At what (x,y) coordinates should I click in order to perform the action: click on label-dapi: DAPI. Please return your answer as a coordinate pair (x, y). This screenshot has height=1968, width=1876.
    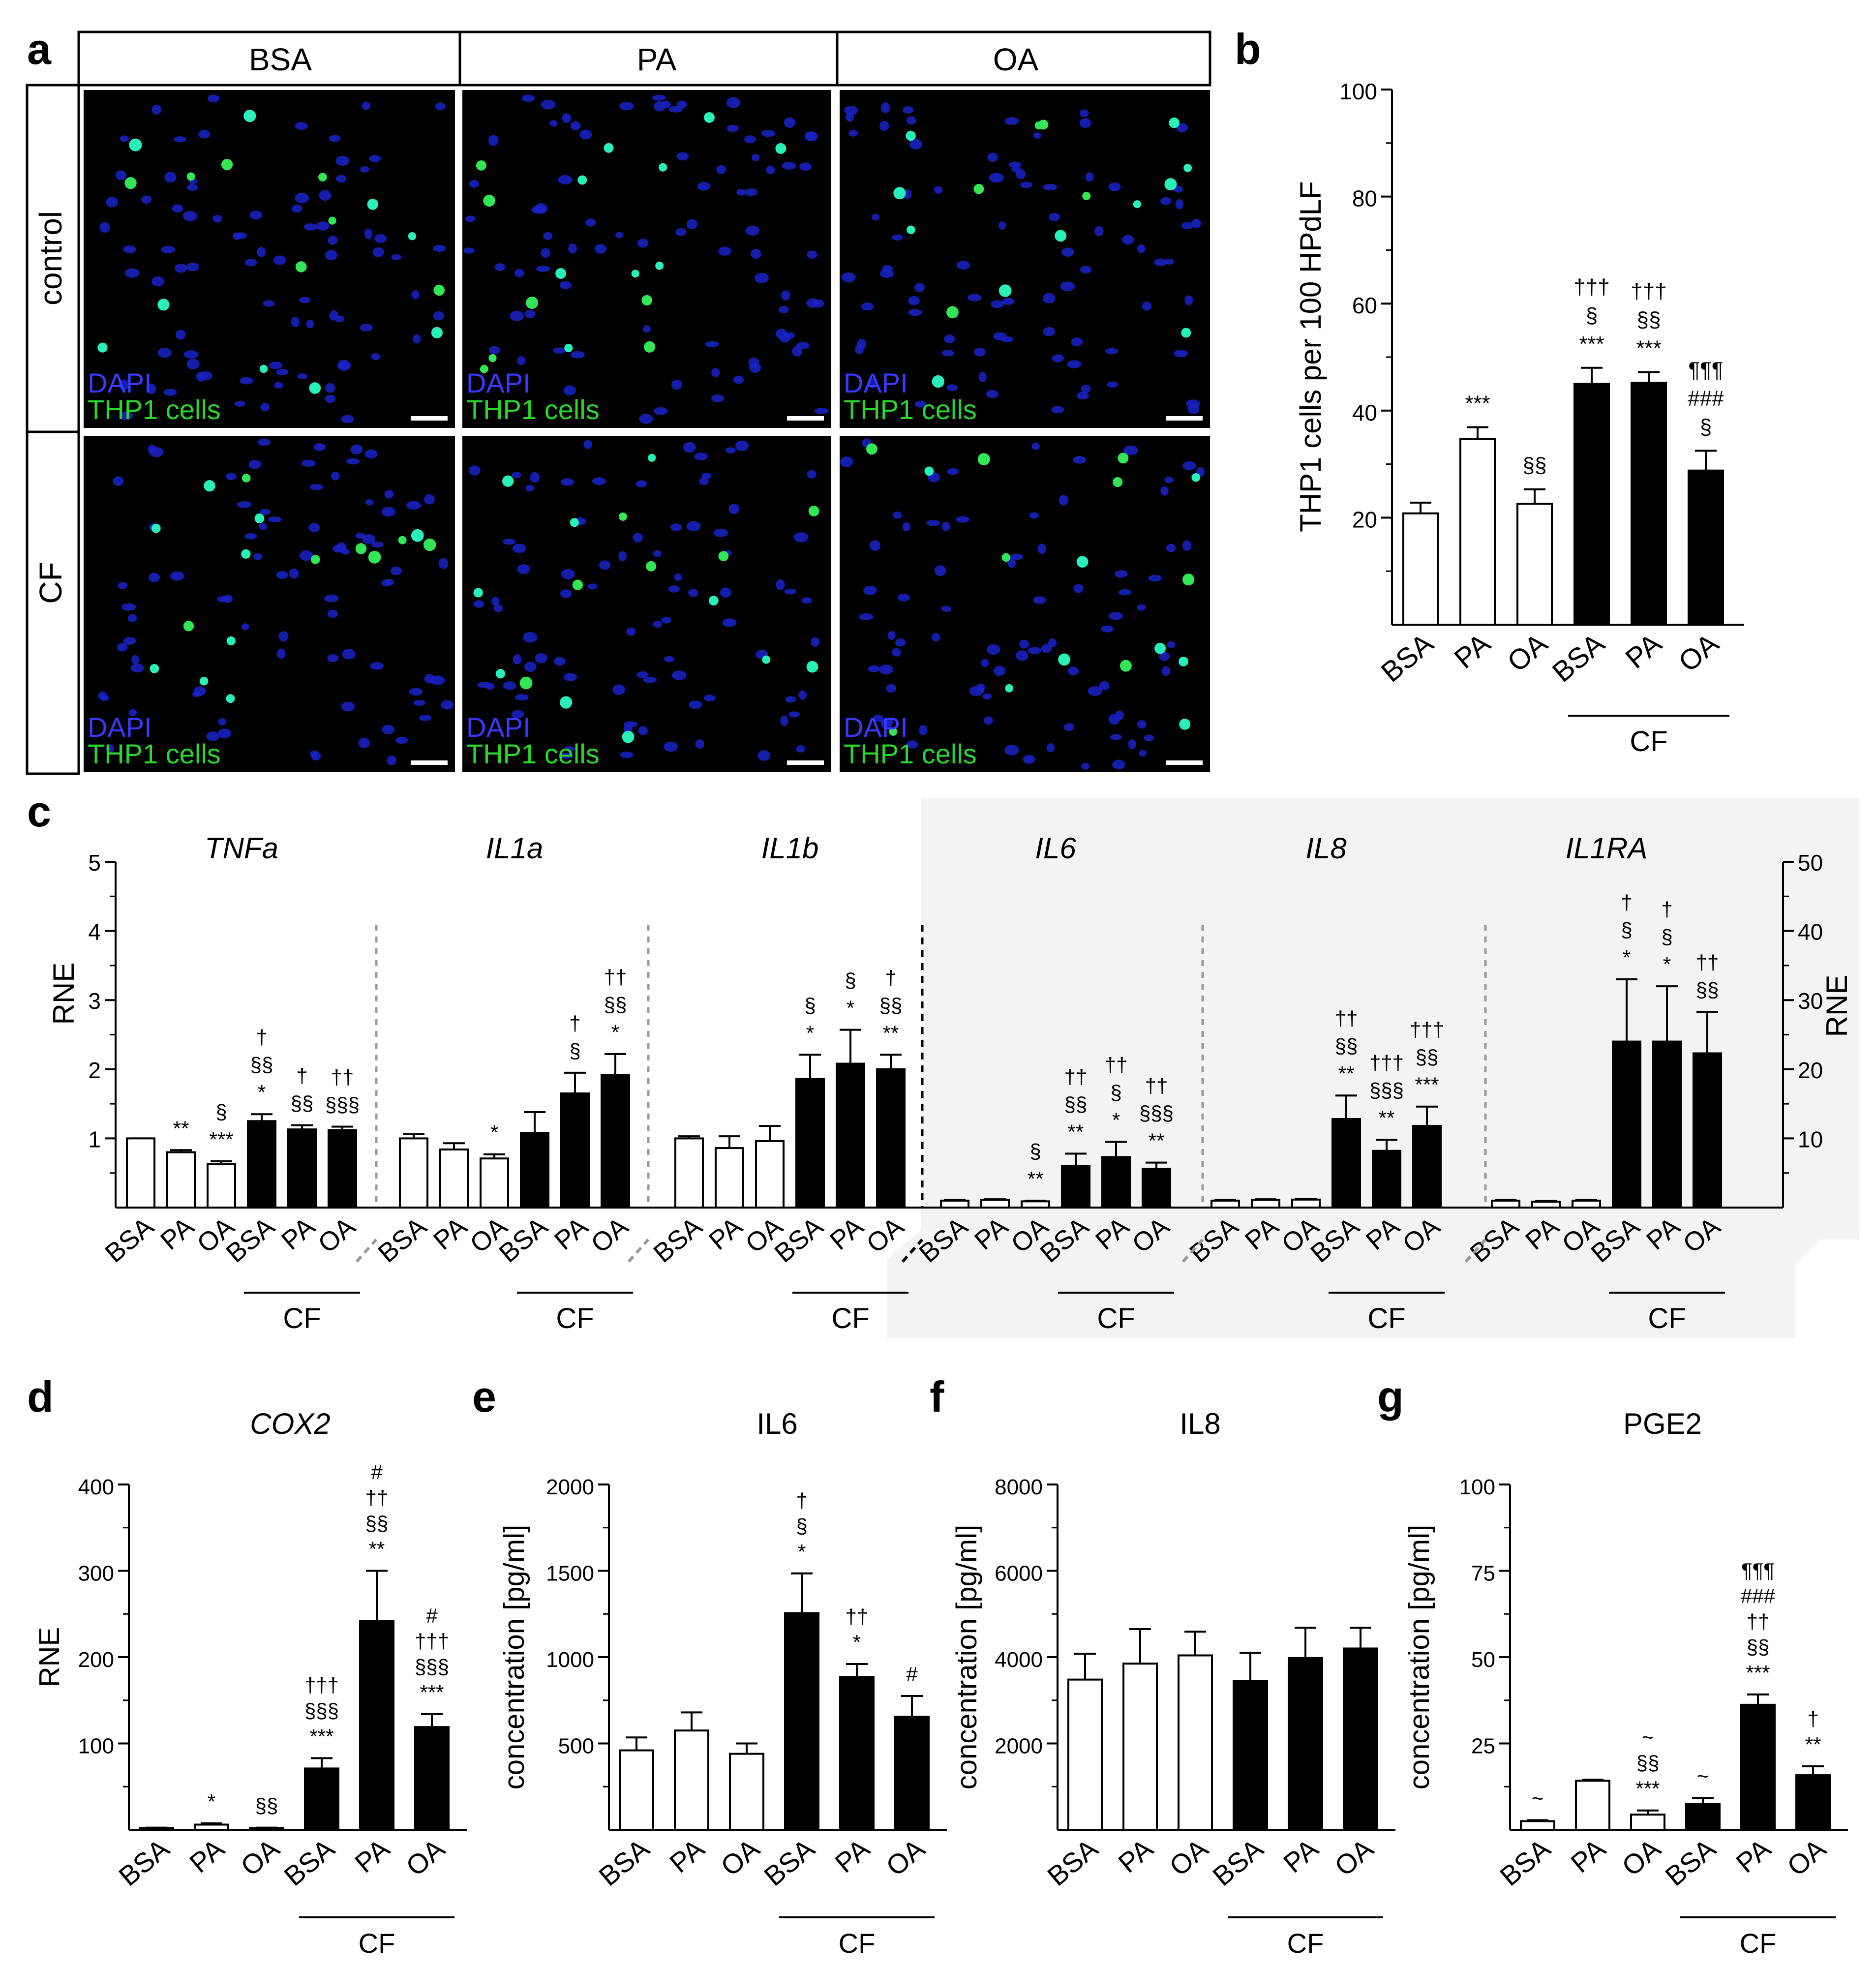
    Looking at the image, I should click on (498, 728).